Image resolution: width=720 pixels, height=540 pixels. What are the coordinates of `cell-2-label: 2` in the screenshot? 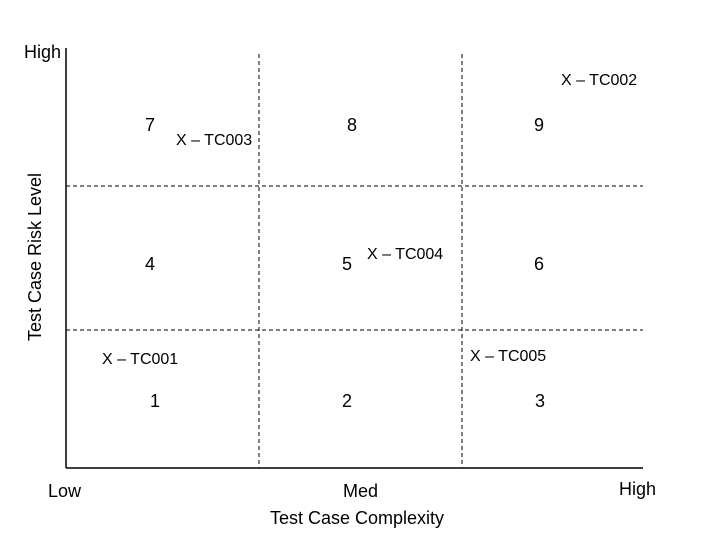 It's located at (347, 401).